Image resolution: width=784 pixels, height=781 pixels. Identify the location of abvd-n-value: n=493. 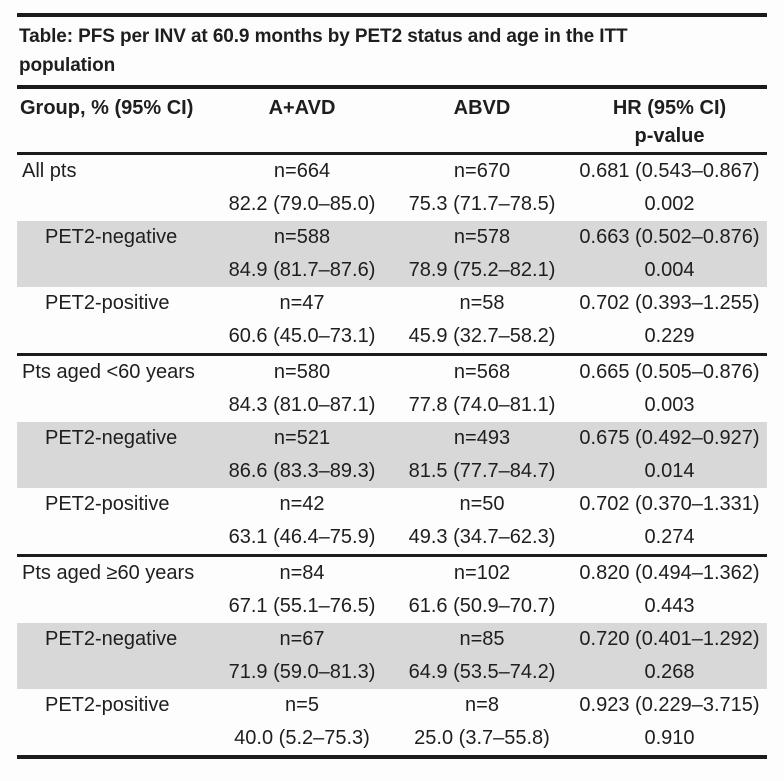
(482, 438).